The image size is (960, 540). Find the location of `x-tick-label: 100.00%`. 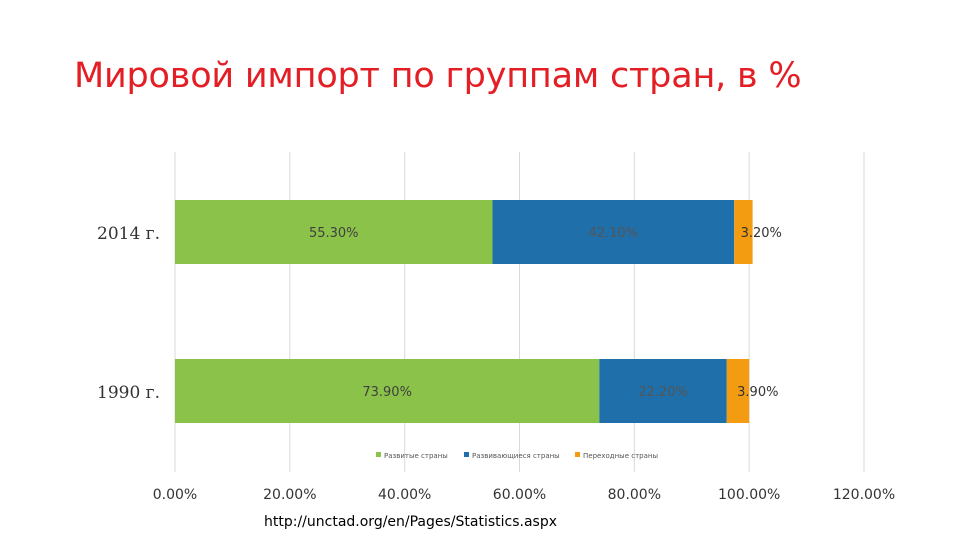

x-tick-label: 100.00% is located at coordinates (749, 495).